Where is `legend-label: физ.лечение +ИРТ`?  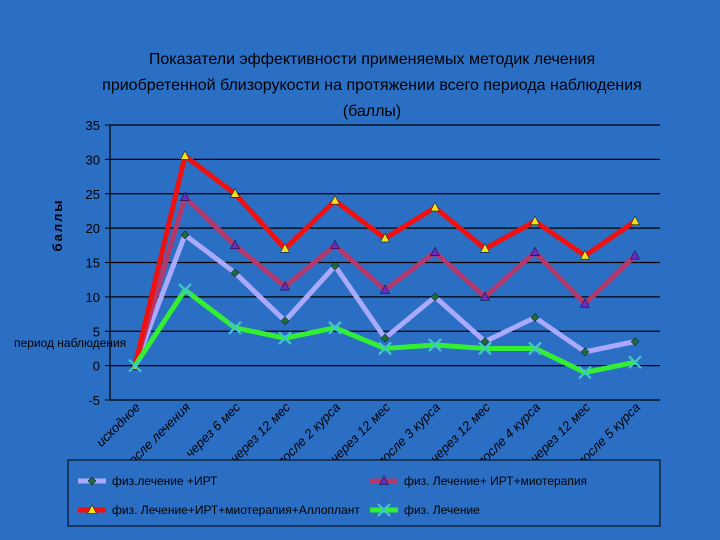 legend-label: физ.лечение +ИРТ is located at coordinates (165, 481).